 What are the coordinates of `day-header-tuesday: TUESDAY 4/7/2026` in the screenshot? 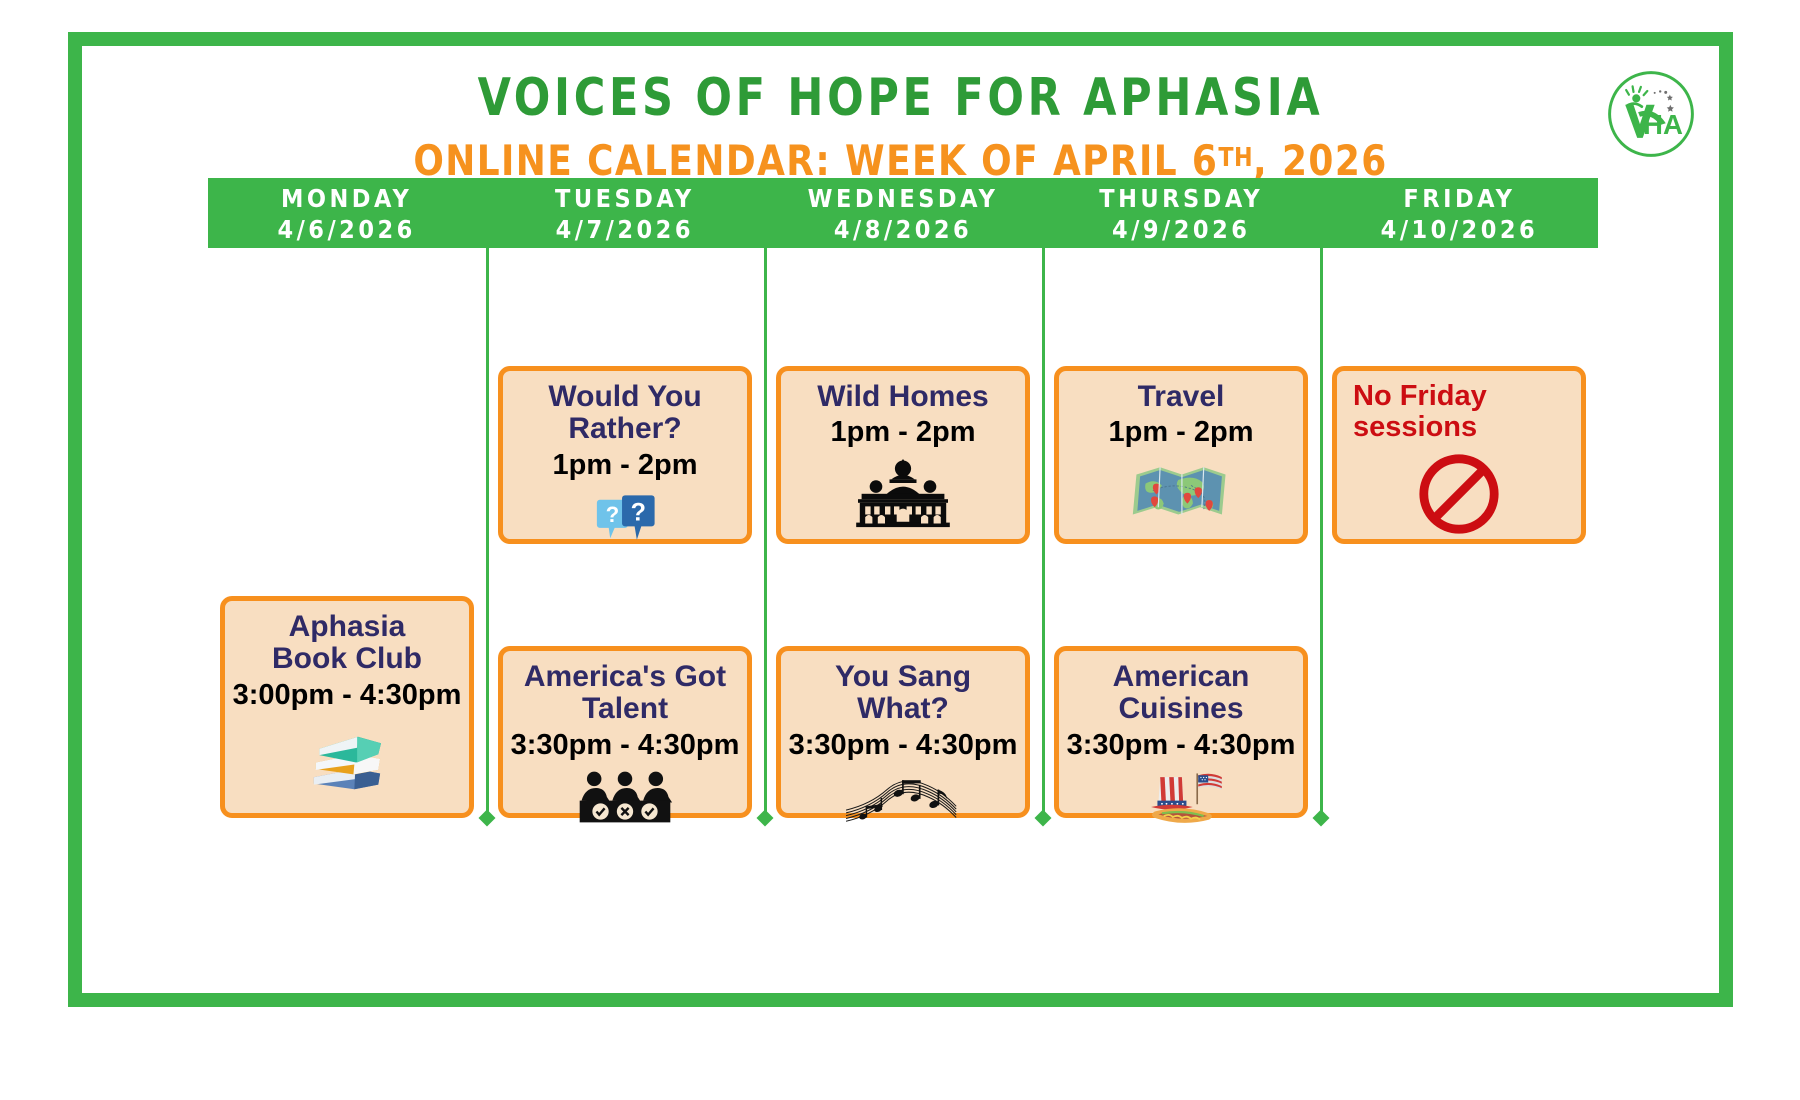 It's located at (625, 213).